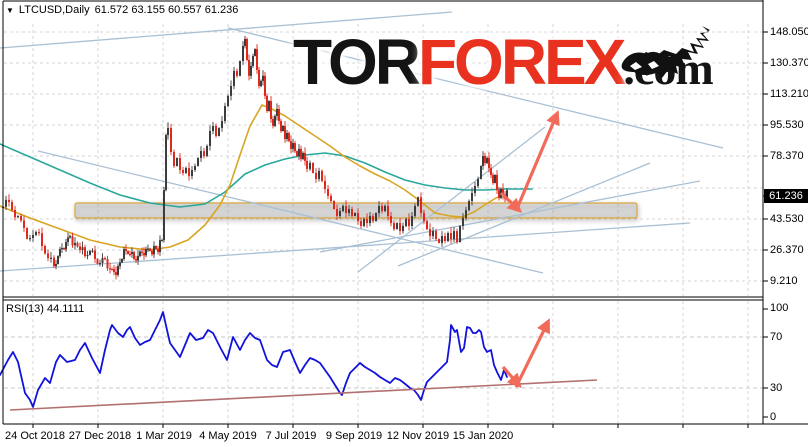 Image resolution: width=808 pixels, height=447 pixels. I want to click on rsi-axis-label: 70, so click(776, 337).